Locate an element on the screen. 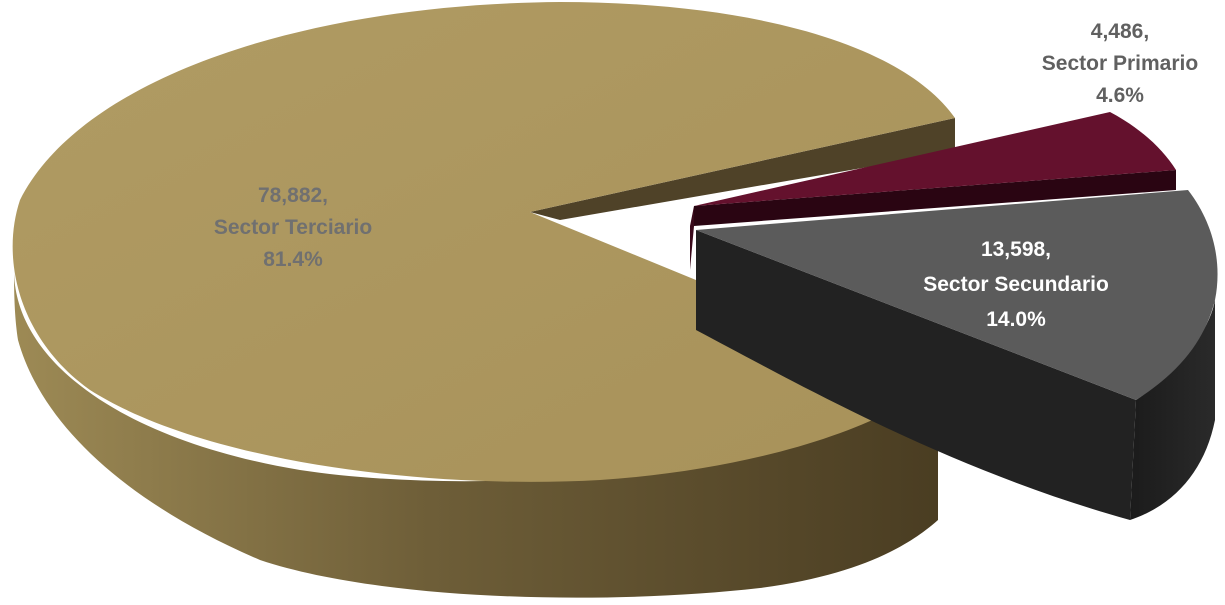 The width and height of the screenshot is (1225, 605). label-primario-name: Sector Primario is located at coordinates (1120, 63).